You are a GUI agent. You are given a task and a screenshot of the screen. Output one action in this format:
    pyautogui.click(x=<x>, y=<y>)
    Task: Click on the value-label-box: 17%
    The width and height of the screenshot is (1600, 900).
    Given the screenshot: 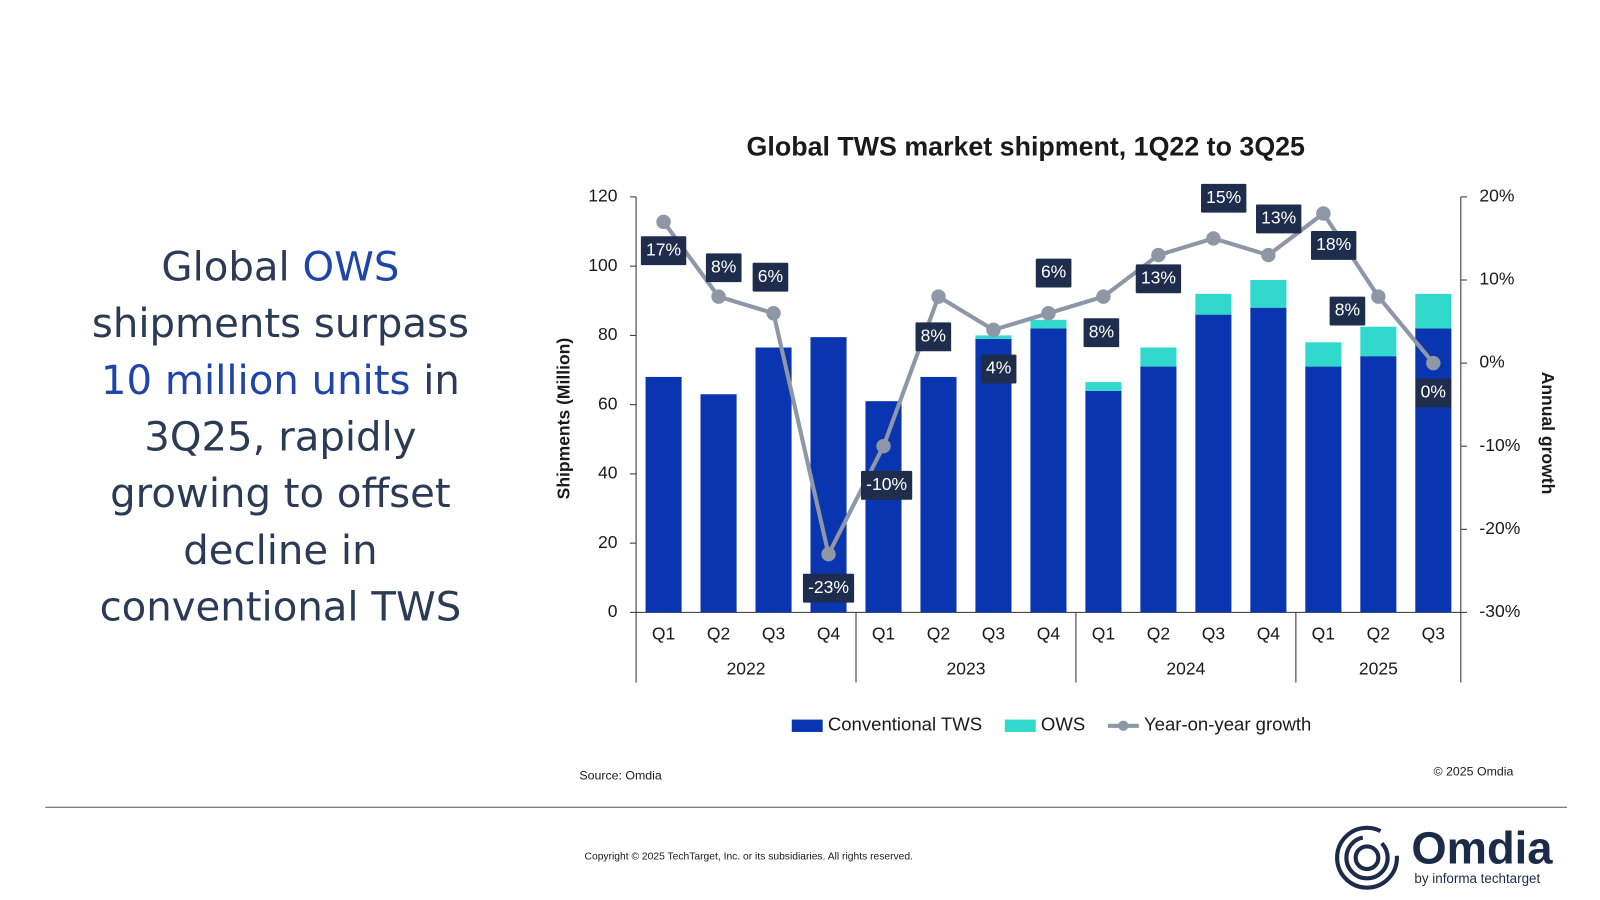 What is the action you would take?
    pyautogui.click(x=663, y=251)
    